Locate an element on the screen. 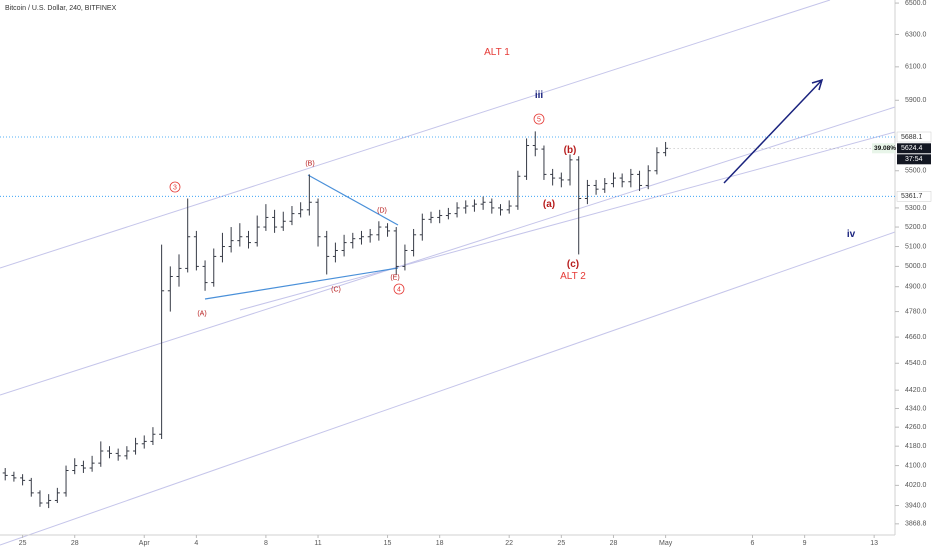 The height and width of the screenshot is (550, 932). y-tick-label: 4100.0 is located at coordinates (916, 465).